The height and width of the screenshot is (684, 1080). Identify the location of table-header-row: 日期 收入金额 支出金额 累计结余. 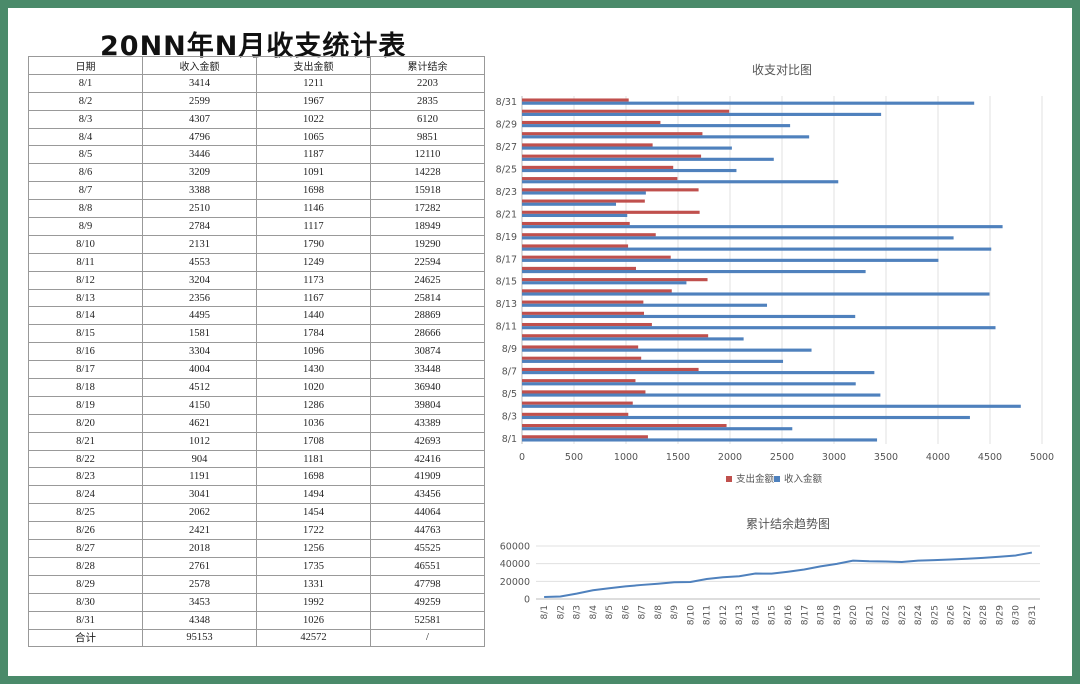
(256, 65).